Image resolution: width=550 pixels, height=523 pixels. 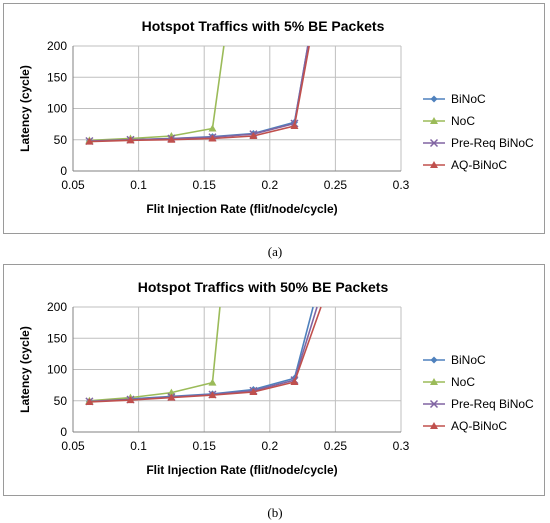 I want to click on caption-a: (a), so click(x=275, y=251).